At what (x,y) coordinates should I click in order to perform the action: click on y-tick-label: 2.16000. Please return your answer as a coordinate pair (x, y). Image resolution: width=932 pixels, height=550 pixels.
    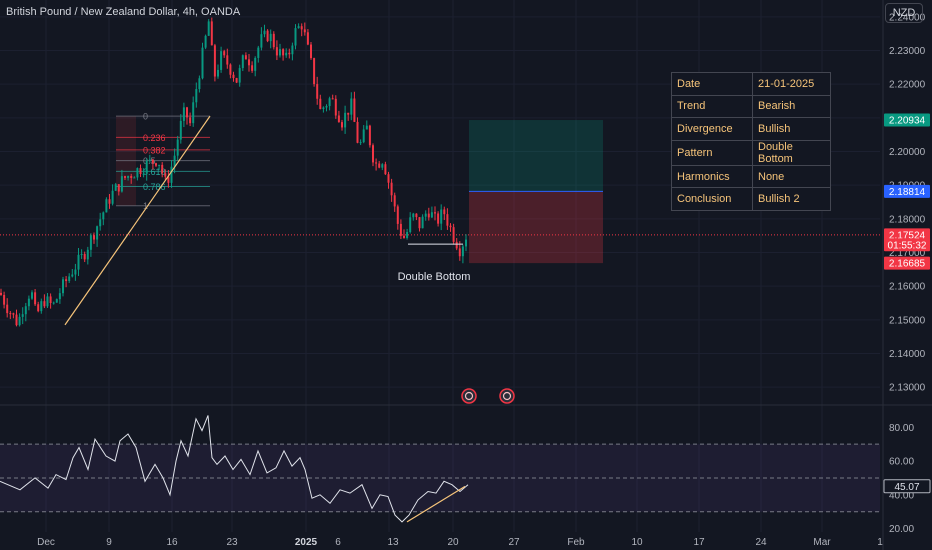
    Looking at the image, I should click on (907, 287).